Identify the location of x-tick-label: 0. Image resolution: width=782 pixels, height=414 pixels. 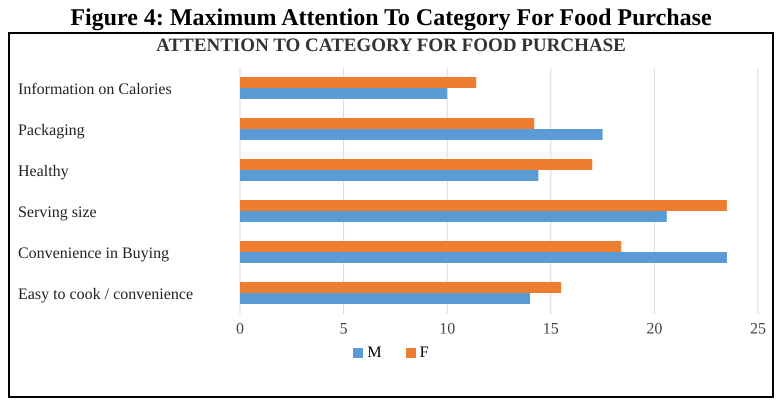
(240, 329).